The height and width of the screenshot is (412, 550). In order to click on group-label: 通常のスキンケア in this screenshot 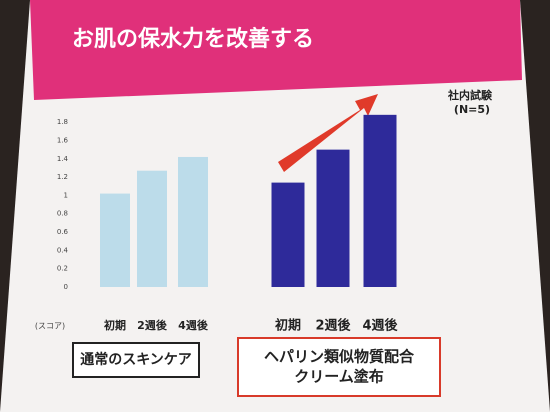, I will do `click(136, 359)`.